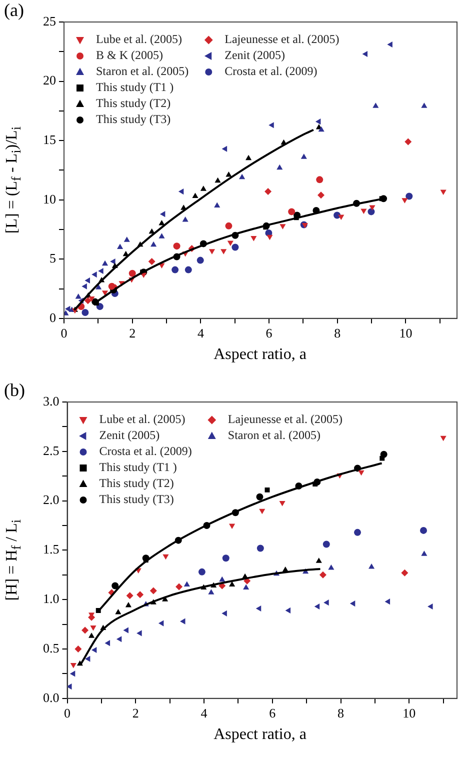  Describe the element at coordinates (129, 55) in the screenshot. I see `legend-label: B & K (2005)` at that location.